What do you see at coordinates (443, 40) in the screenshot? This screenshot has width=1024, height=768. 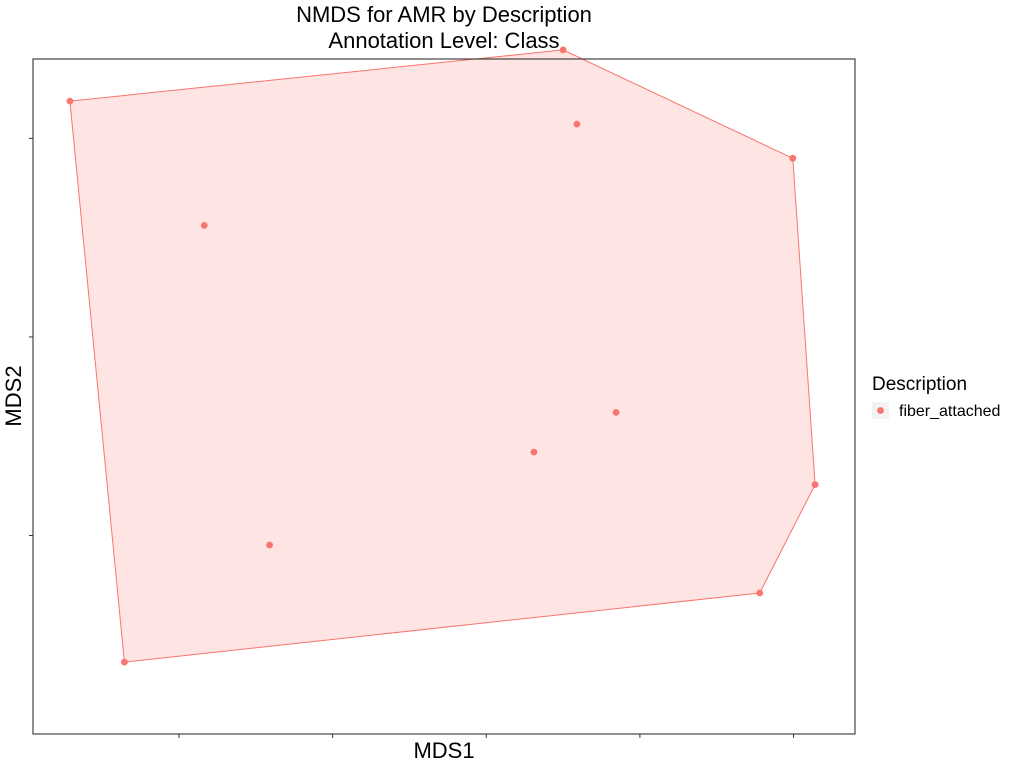 I see `chart-subtitle: Annotation Level: Class` at bounding box center [443, 40].